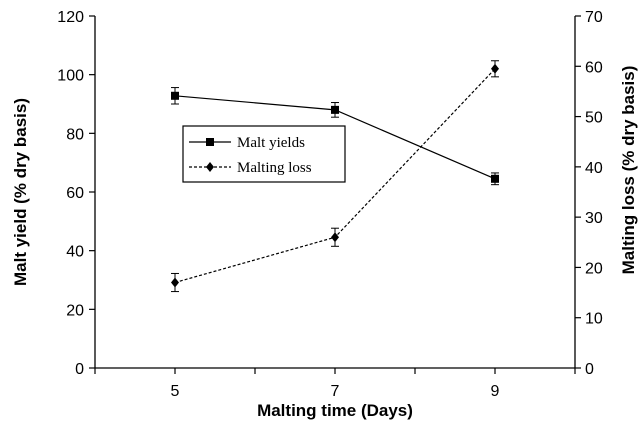  What do you see at coordinates (75, 310) in the screenshot?
I see `y-left-tick-label: 20` at bounding box center [75, 310].